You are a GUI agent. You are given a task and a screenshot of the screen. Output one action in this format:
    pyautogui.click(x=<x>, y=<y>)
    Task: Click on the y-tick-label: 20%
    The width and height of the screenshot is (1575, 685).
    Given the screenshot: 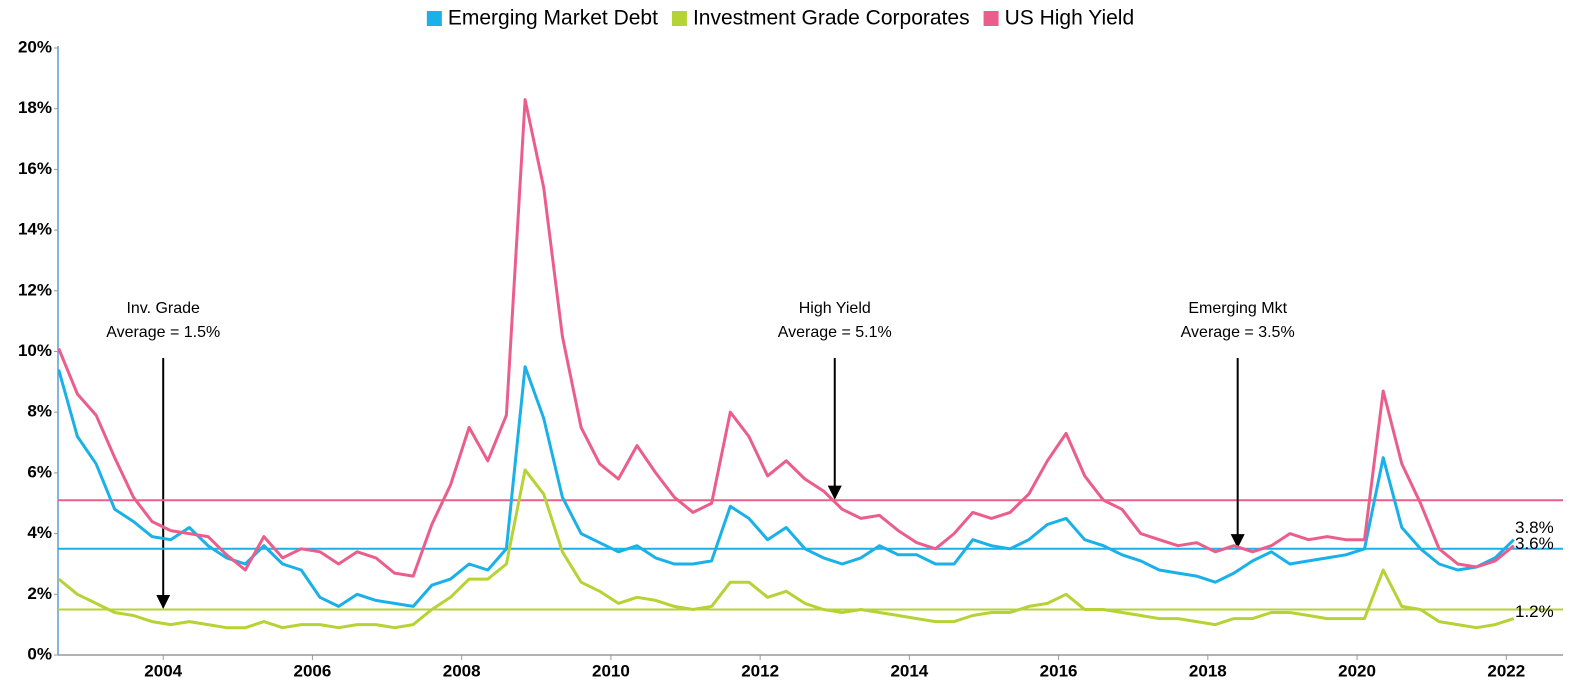 What is the action you would take?
    pyautogui.click(x=35, y=46)
    